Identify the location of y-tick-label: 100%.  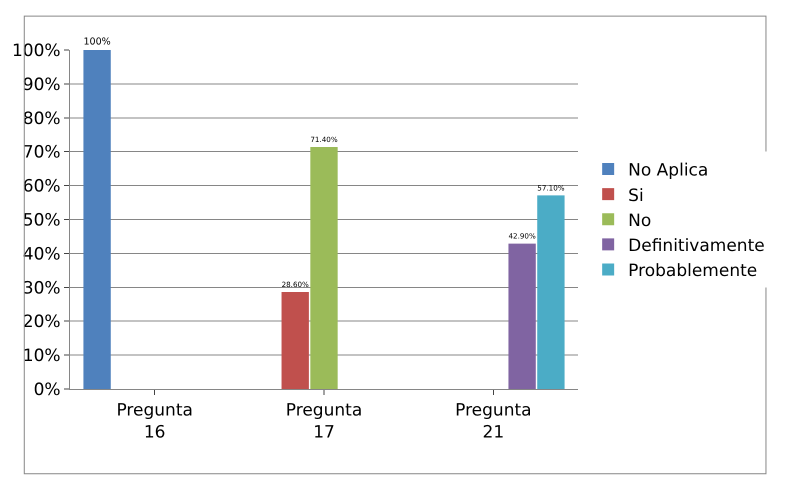
(36, 50).